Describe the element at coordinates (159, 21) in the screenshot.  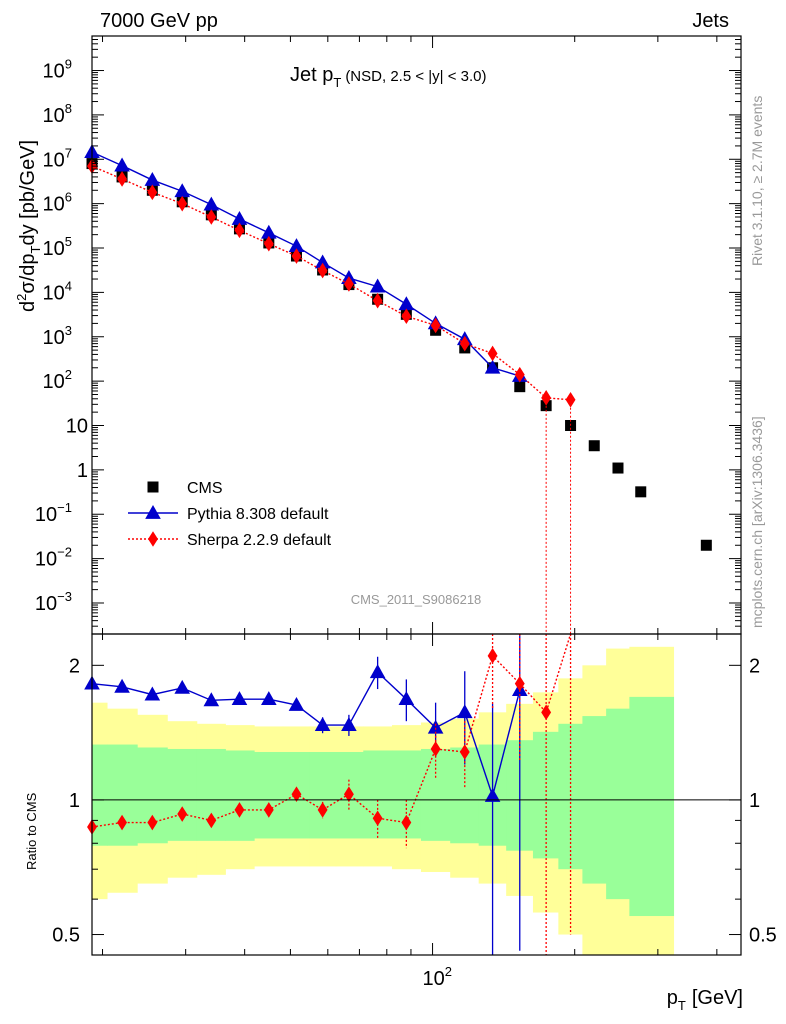
I see `header-left: 7000 GeV pp` at that location.